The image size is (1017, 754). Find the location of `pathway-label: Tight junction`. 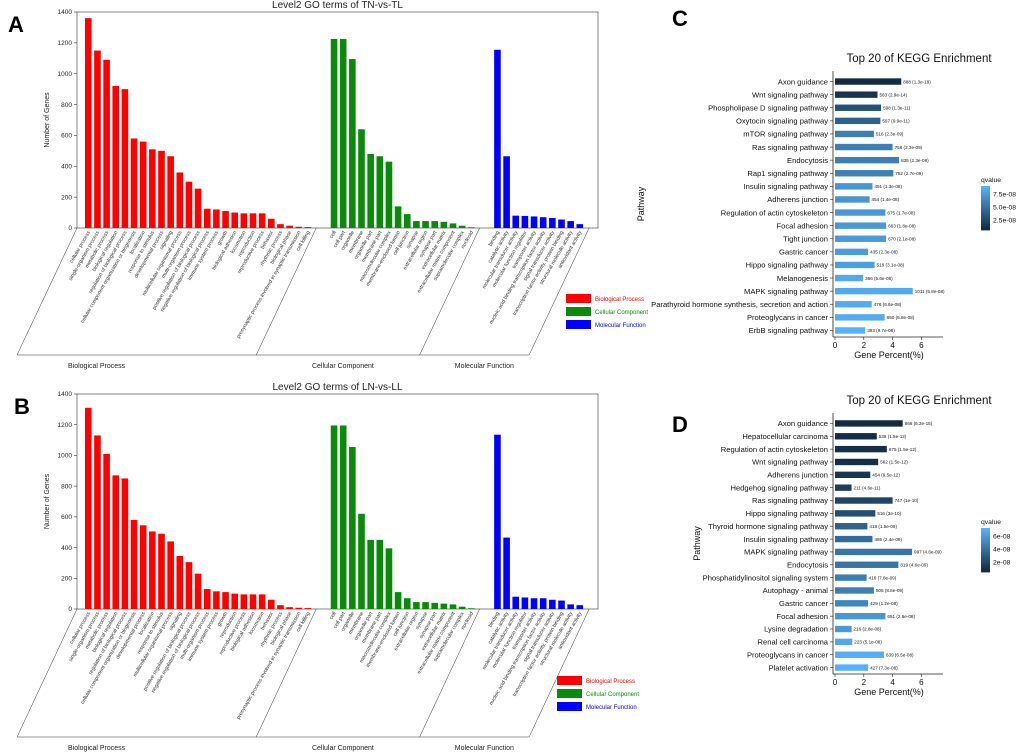

pathway-label: Tight junction is located at coordinates (805, 238).